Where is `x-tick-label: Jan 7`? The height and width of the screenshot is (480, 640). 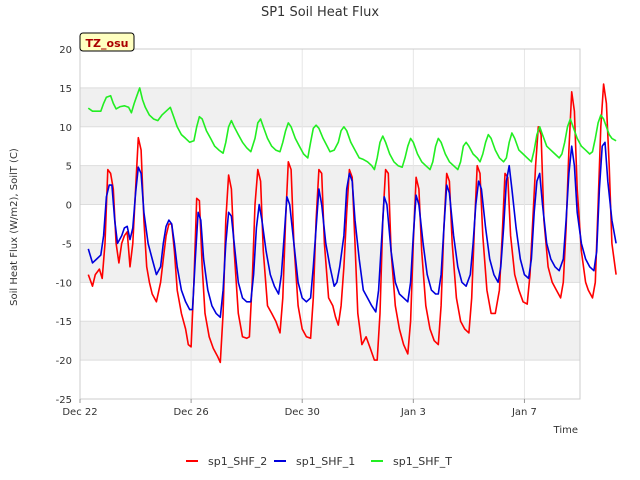 x-tick-label: Jan 7 is located at coordinates (524, 412).